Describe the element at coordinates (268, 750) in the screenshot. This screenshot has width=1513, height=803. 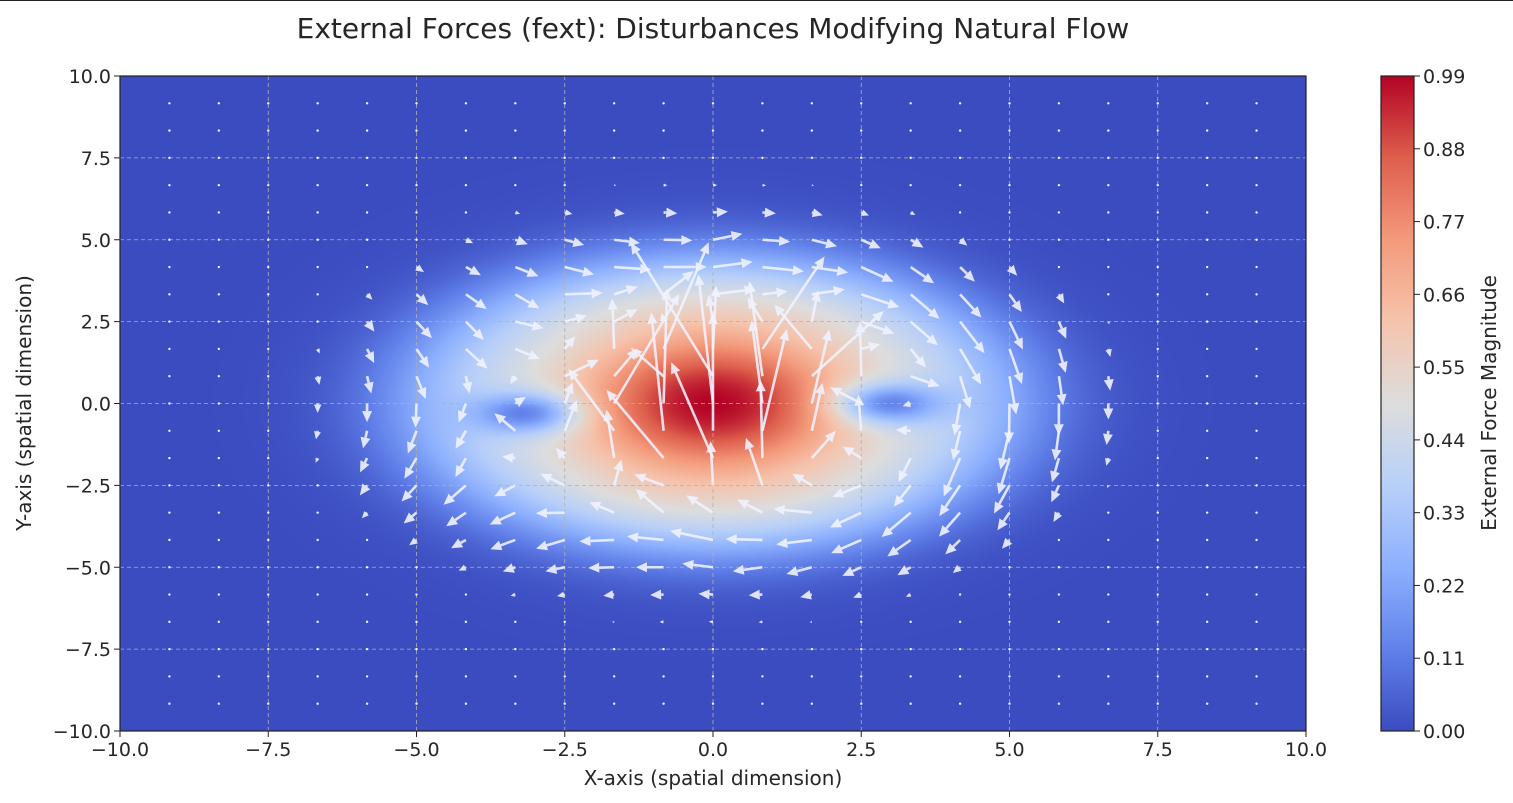
I see `x-tick-label: −7.5` at that location.